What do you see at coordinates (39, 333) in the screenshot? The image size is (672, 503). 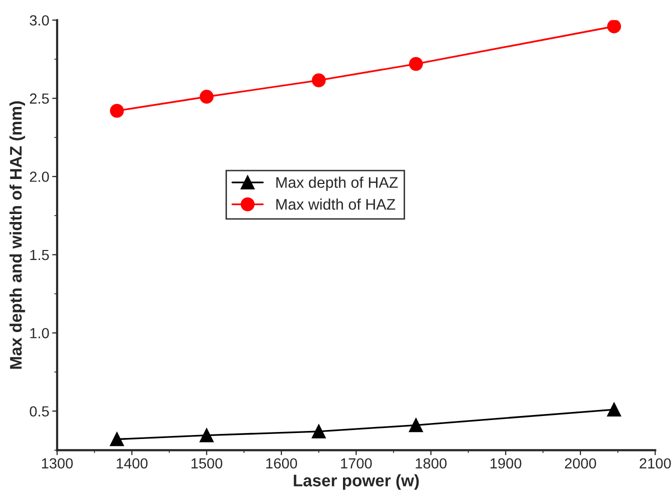 I see `y-tick-label: 1.0` at bounding box center [39, 333].